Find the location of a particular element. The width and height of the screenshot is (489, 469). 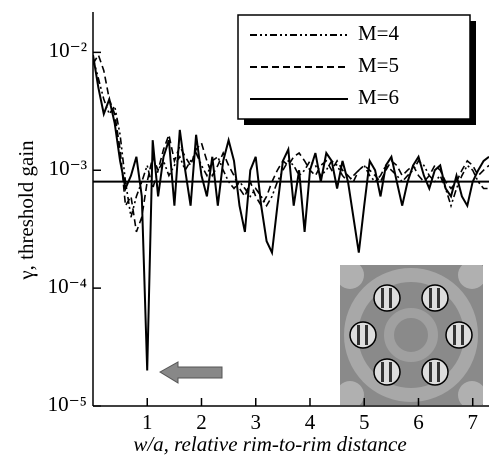

x-tick-label: 1 is located at coordinates (147, 422).